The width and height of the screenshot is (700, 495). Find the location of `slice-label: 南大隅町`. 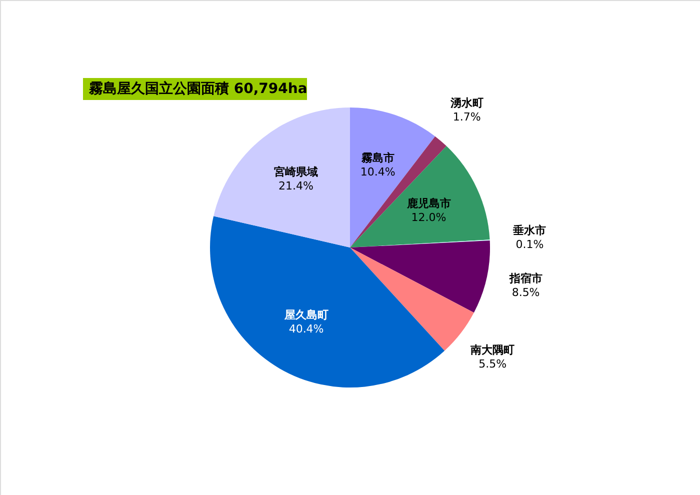

slice-label: 南大隅町 is located at coordinates (492, 349).